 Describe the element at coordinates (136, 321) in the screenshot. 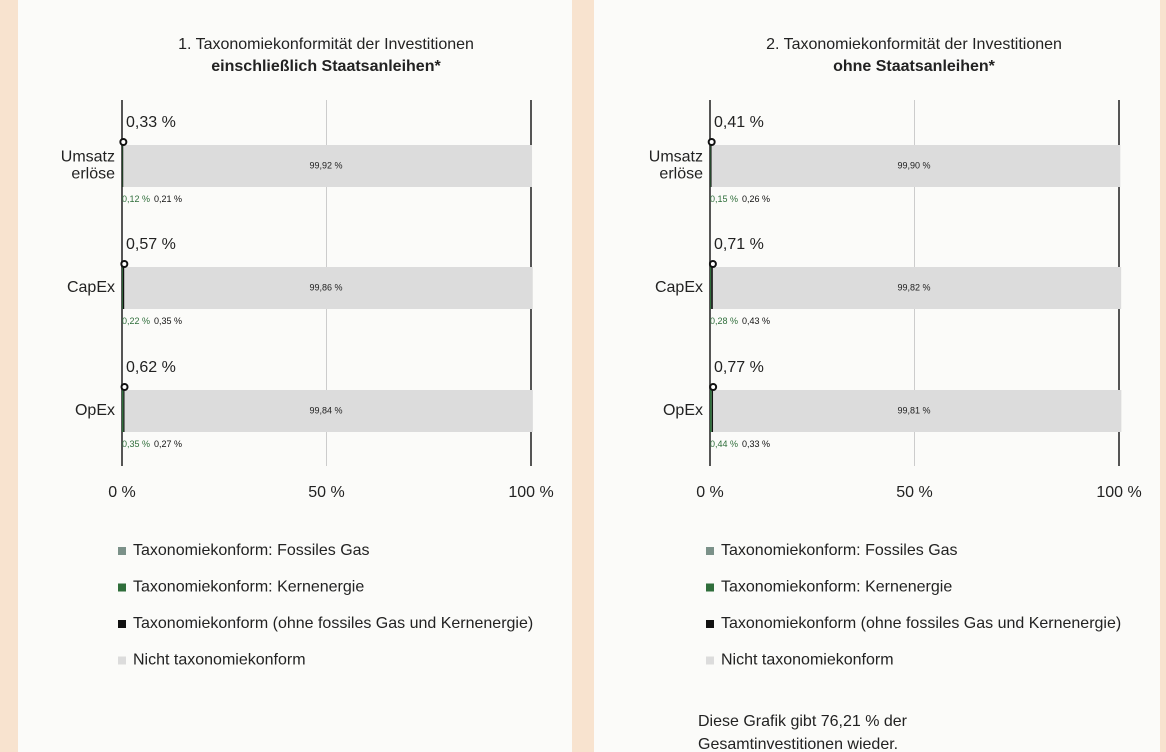

I see `segment-label: 0,22 %` at that location.